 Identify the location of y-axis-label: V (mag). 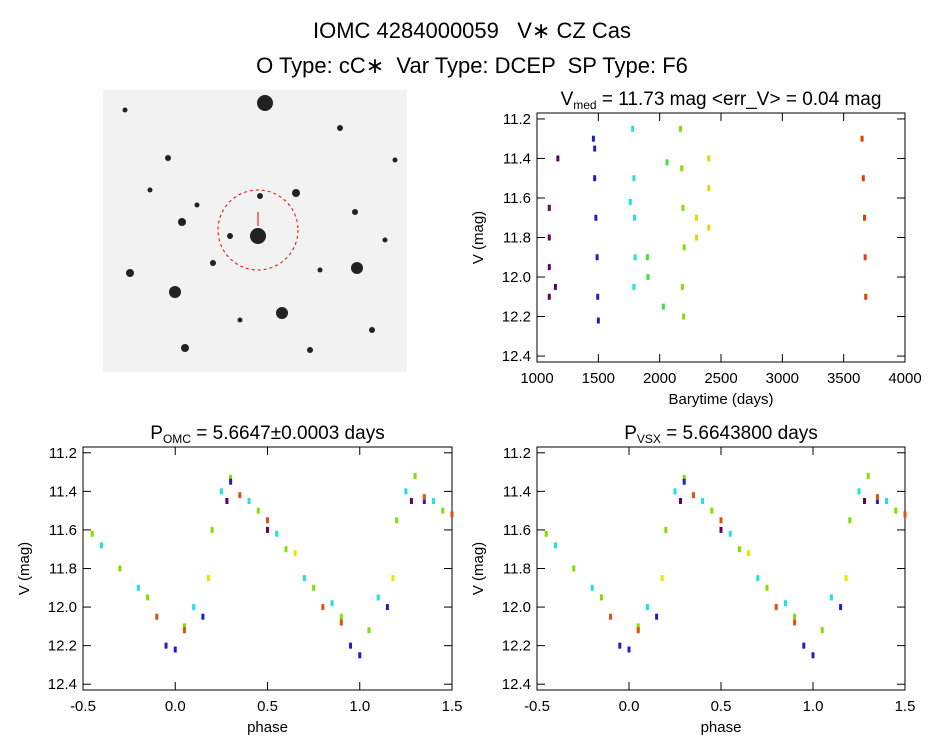
(24, 568).